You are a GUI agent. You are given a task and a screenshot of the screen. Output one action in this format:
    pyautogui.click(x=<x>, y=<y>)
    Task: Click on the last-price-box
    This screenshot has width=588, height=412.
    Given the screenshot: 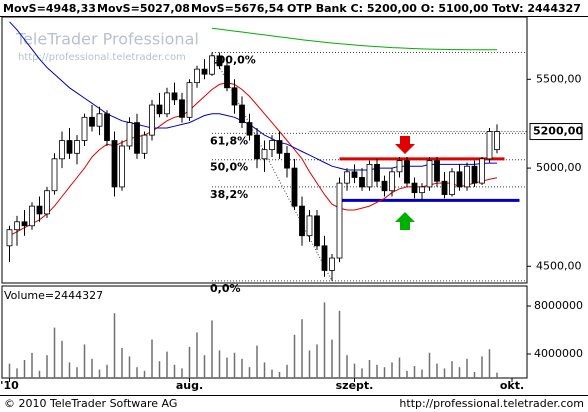 What is the action you would take?
    pyautogui.click(x=556, y=132)
    